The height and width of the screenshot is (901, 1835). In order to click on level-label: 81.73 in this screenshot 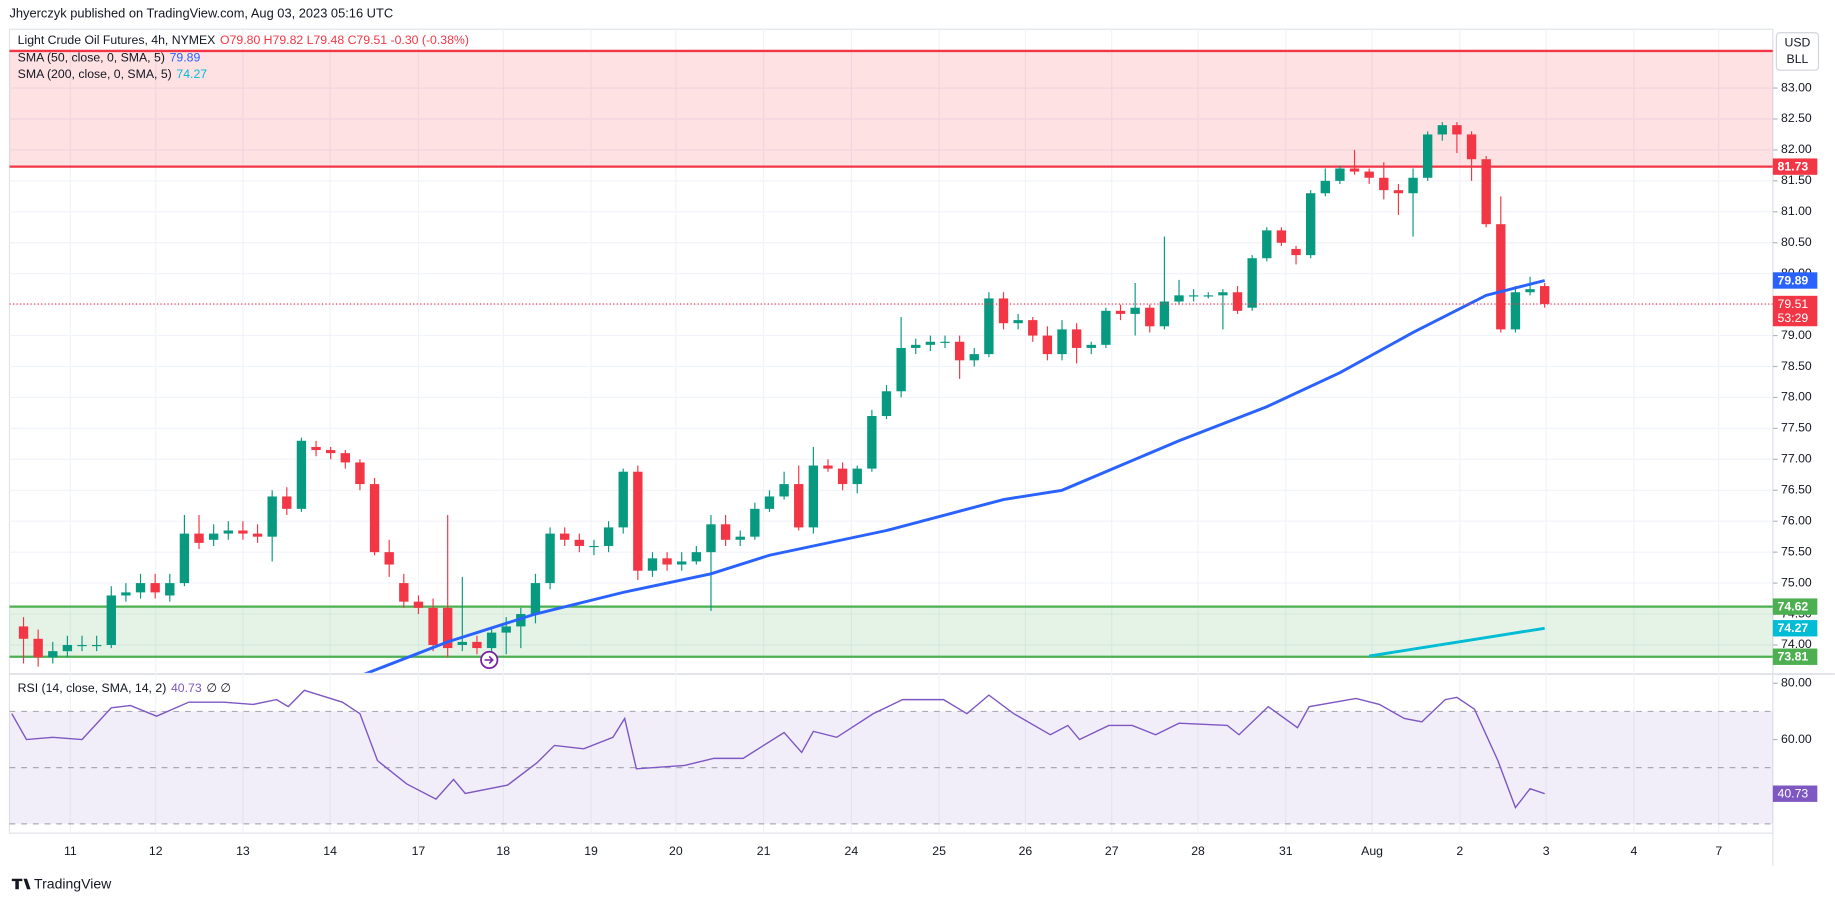, I will do `click(1793, 166)`.